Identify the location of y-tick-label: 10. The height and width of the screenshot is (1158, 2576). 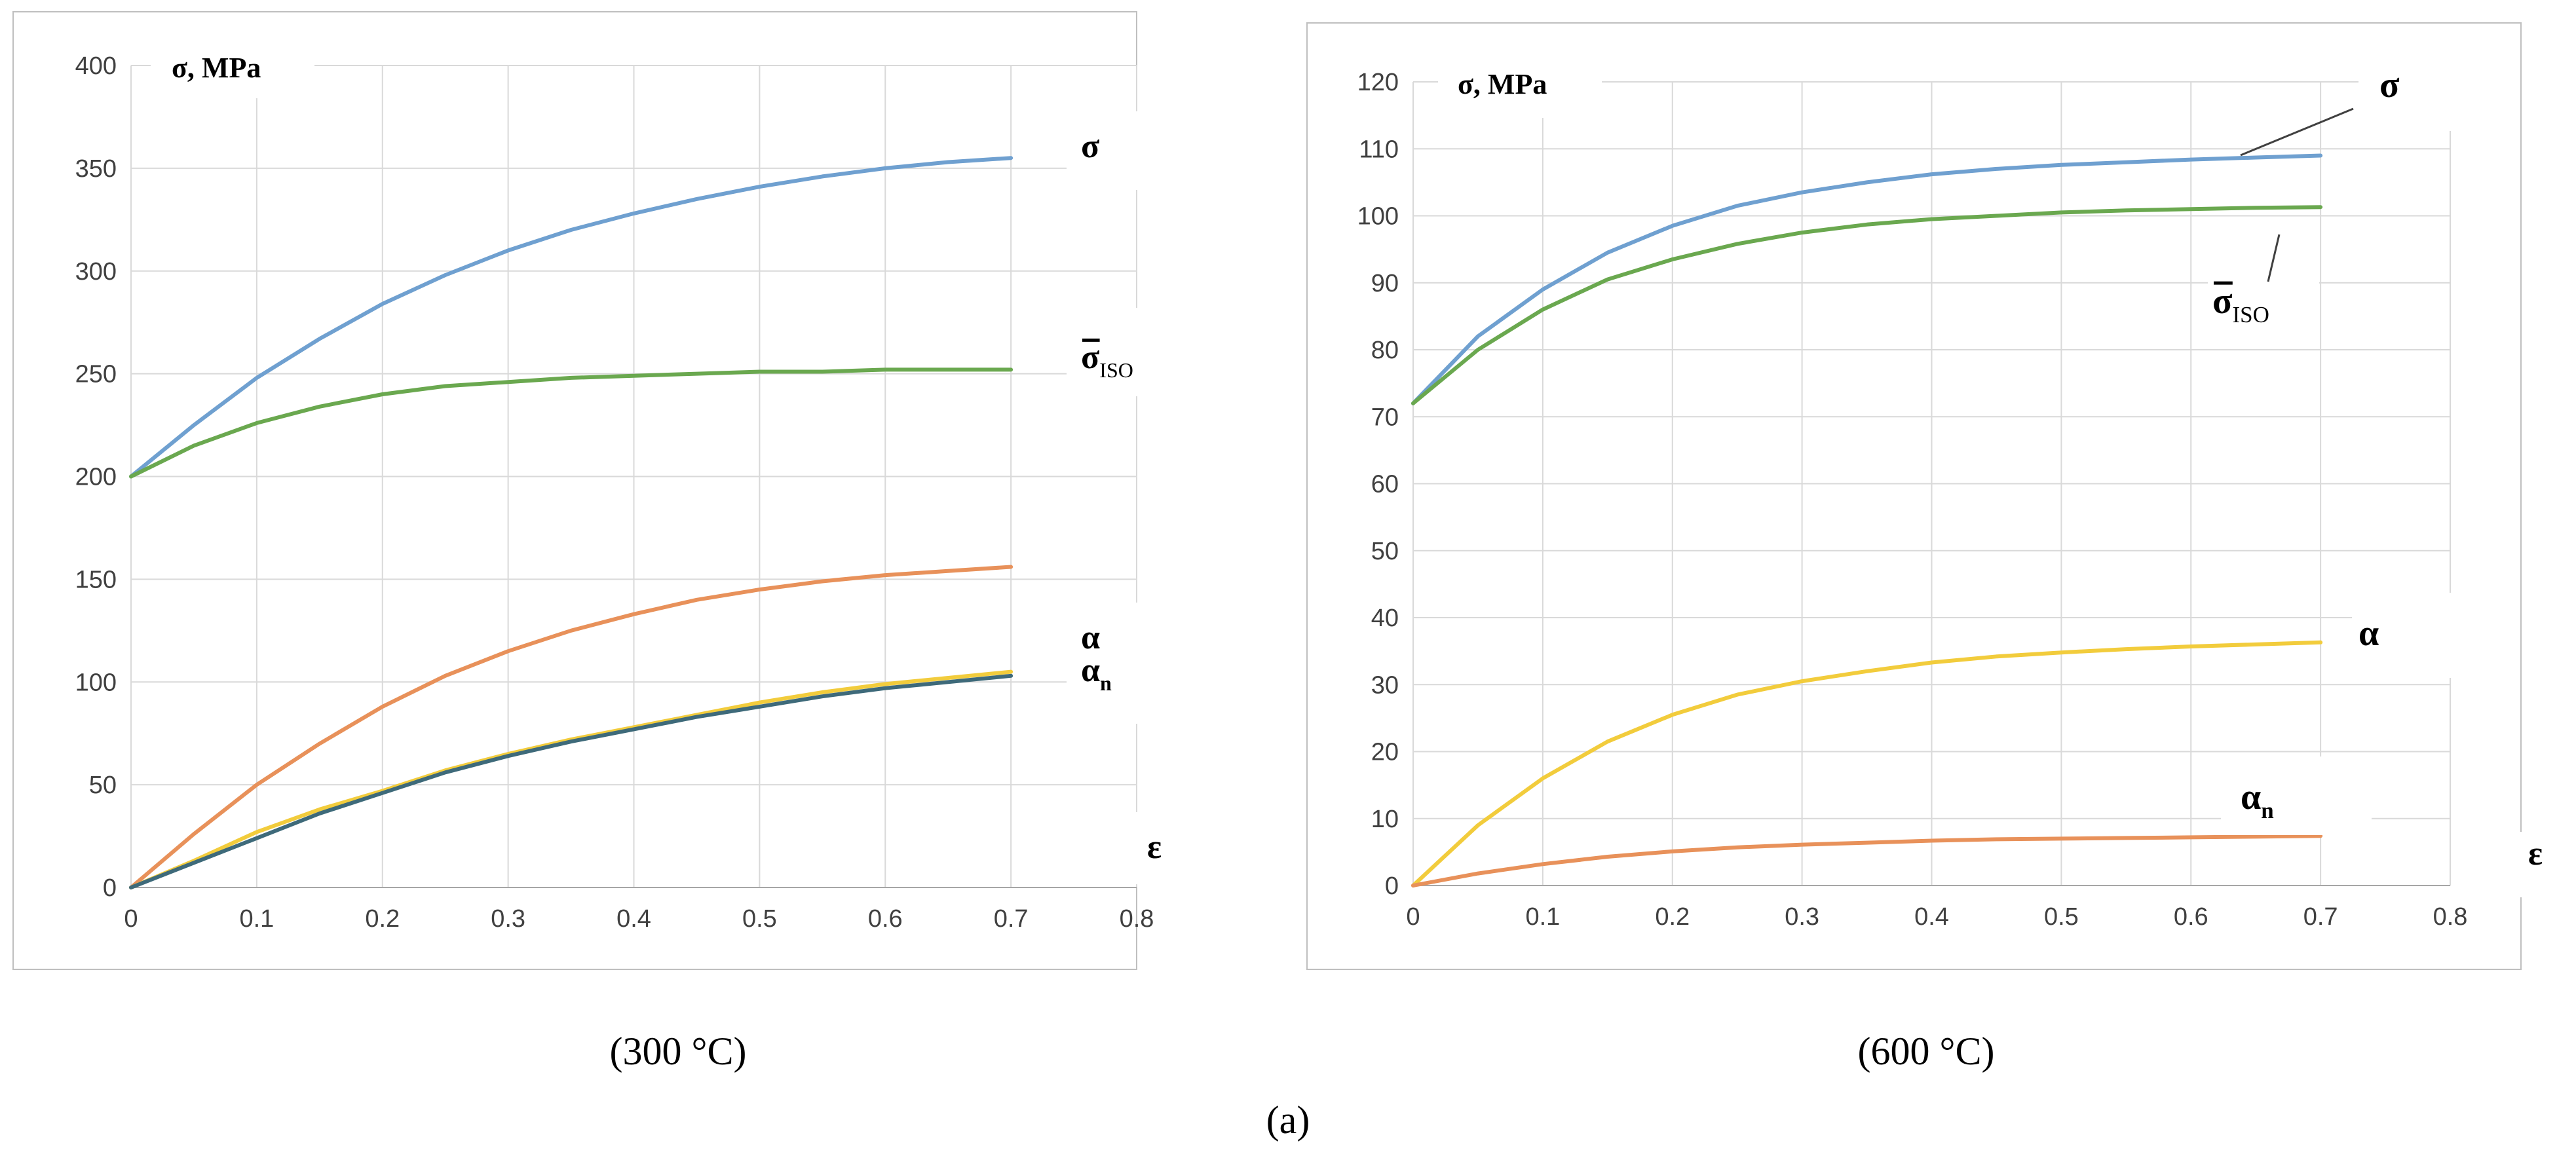
(1385, 819).